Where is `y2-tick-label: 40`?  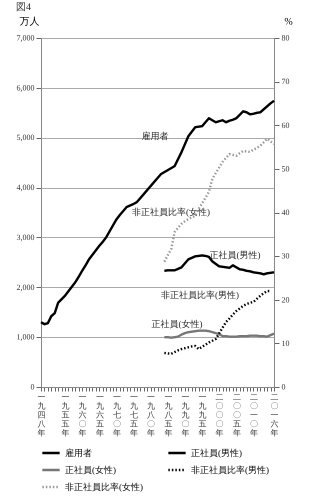
y2-tick-label: 40 is located at coordinates (286, 212).